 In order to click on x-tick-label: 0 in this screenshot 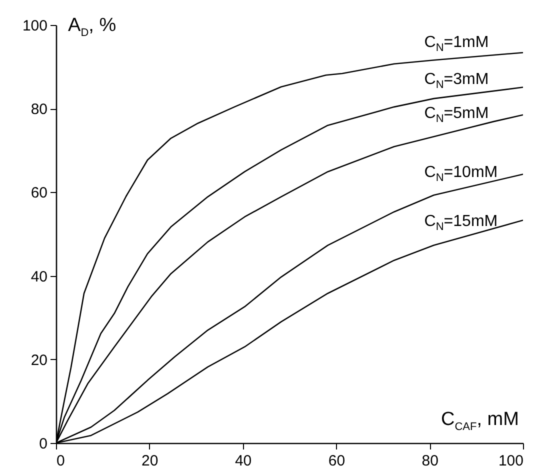, I will do `click(60, 461)`.